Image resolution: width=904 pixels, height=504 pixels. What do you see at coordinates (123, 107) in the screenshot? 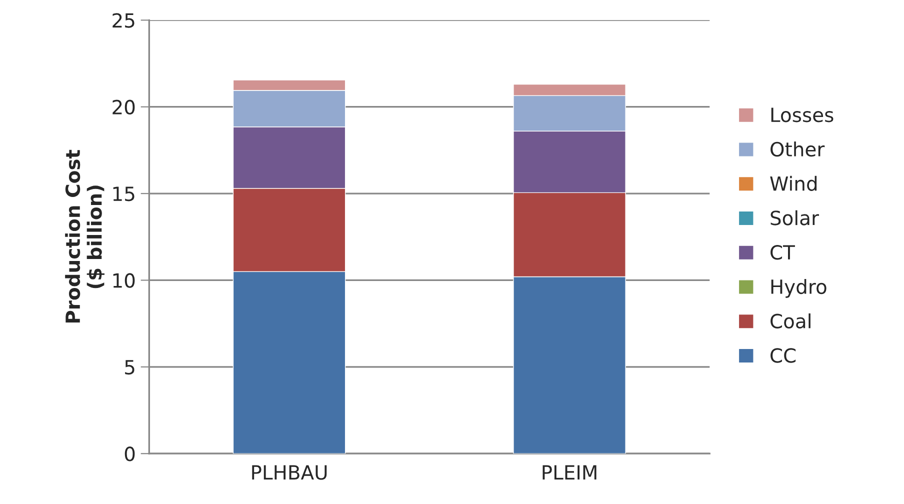
I see `y-tick-label: 20` at bounding box center [123, 107].